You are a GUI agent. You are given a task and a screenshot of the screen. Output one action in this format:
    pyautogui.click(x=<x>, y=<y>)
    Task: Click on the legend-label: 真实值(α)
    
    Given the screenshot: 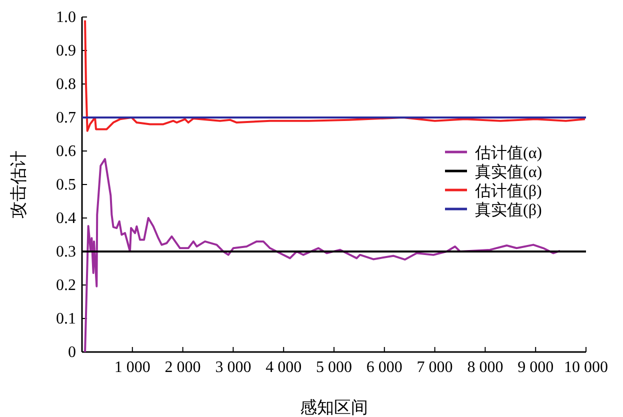 What is the action you would take?
    pyautogui.click(x=508, y=172)
    